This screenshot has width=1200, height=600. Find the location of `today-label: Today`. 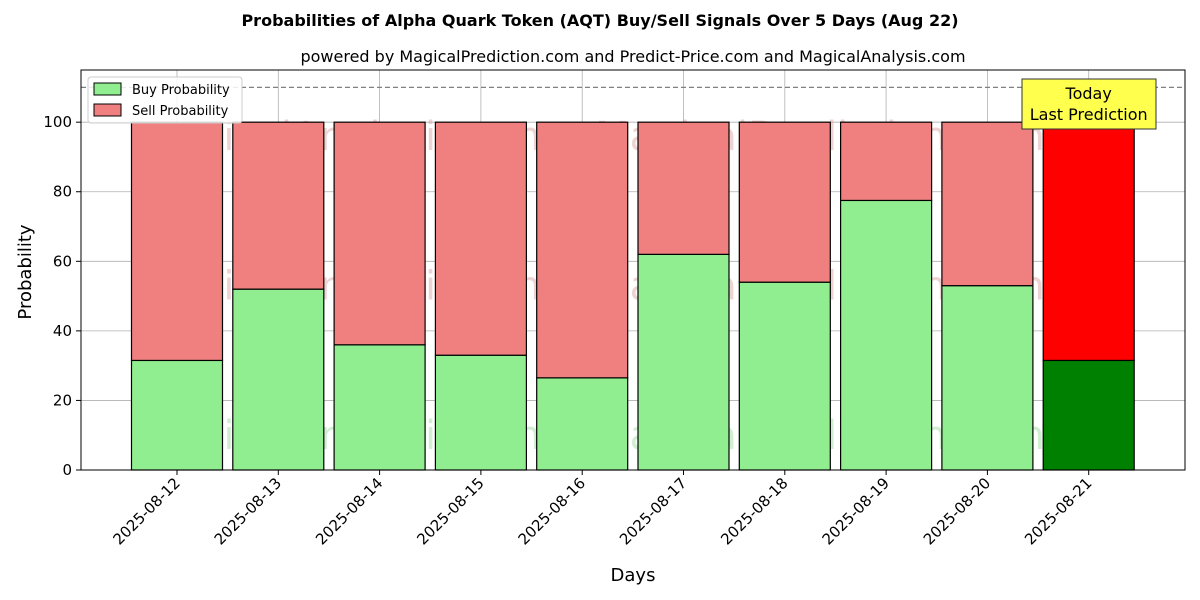

today-label: Today is located at coordinates (1088, 93).